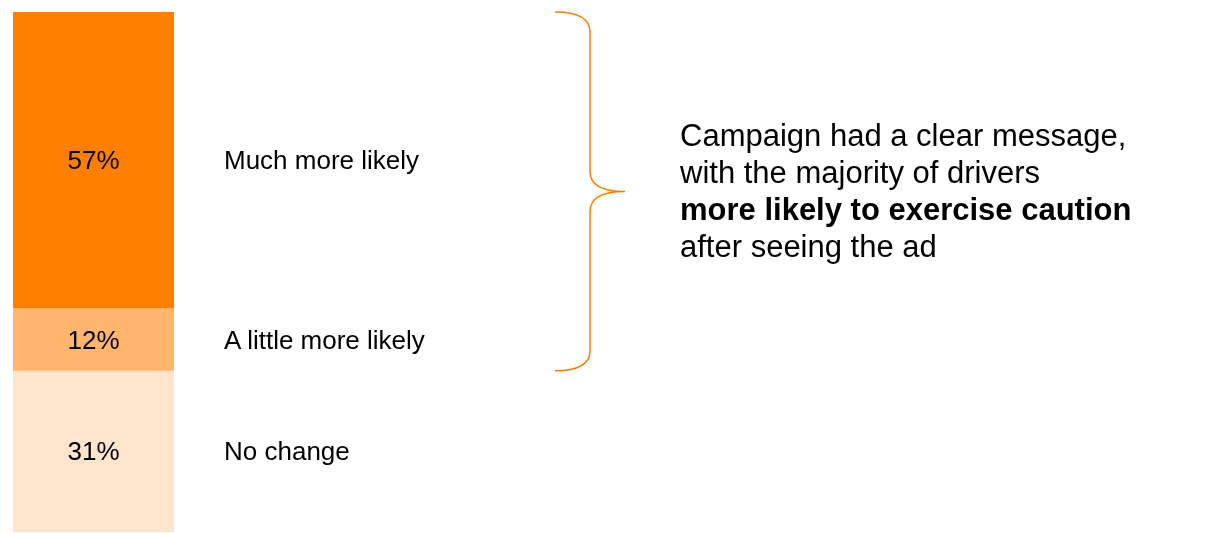  I want to click on data-label: 57%, so click(93, 160).